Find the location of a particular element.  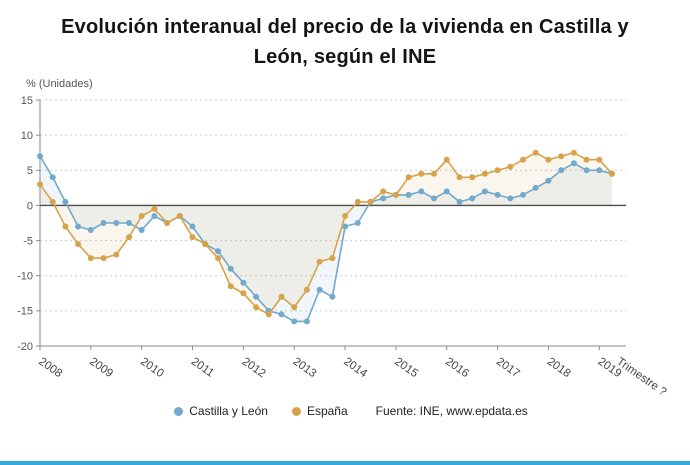

legend-item-espana: España is located at coordinates (319, 411).